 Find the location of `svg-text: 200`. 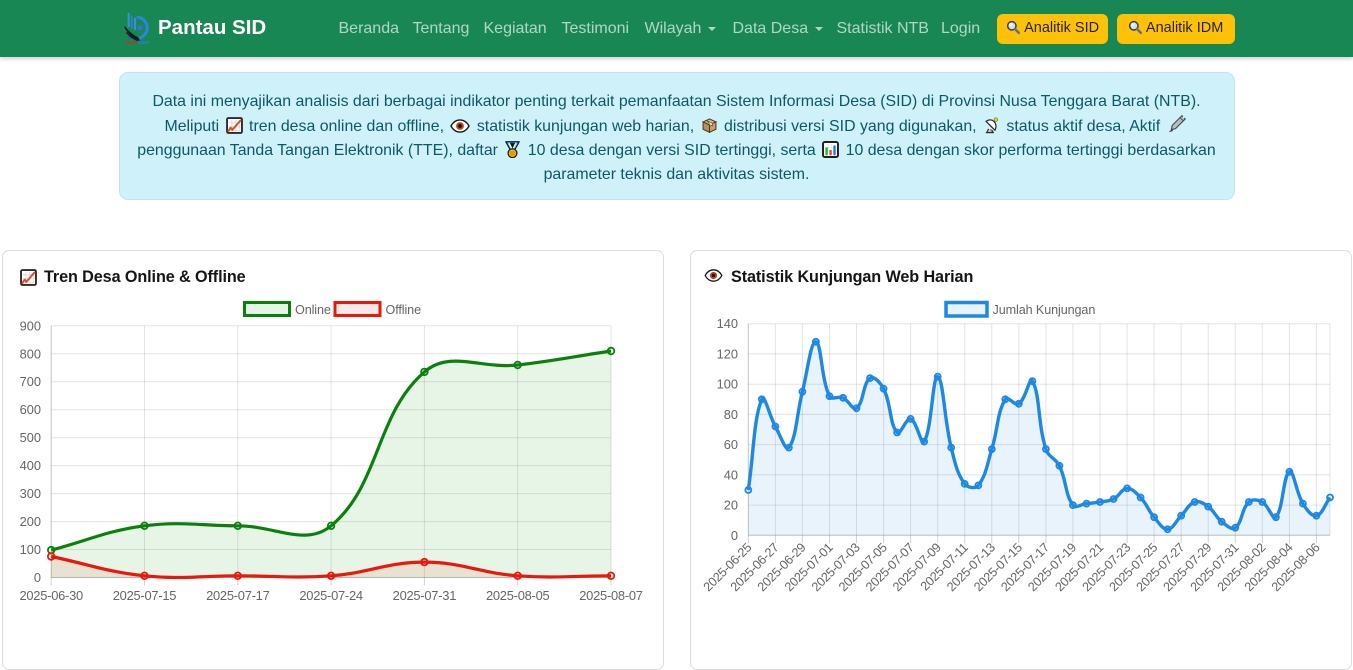

svg-text: 200 is located at coordinates (30, 521).